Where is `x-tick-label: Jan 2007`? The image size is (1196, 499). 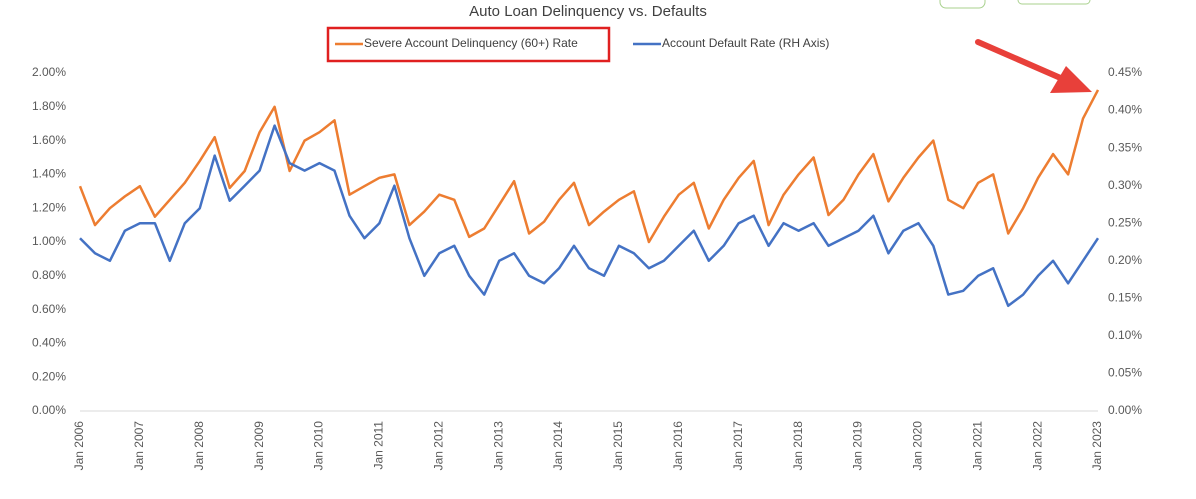 x-tick-label: Jan 2007 is located at coordinates (139, 446).